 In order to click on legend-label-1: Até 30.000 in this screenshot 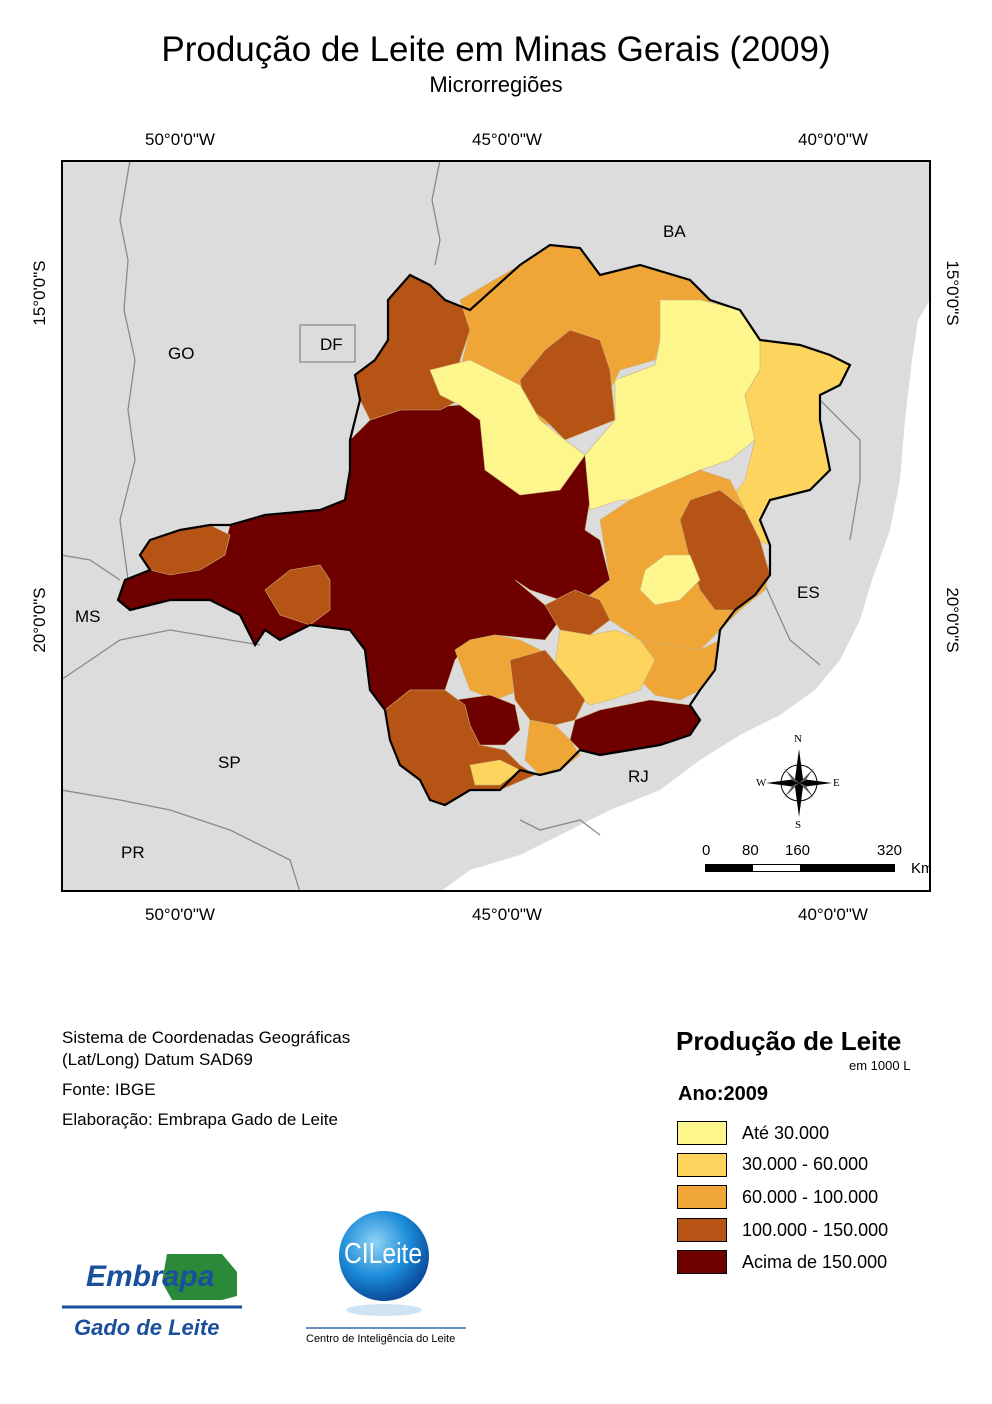, I will do `click(786, 1133)`.